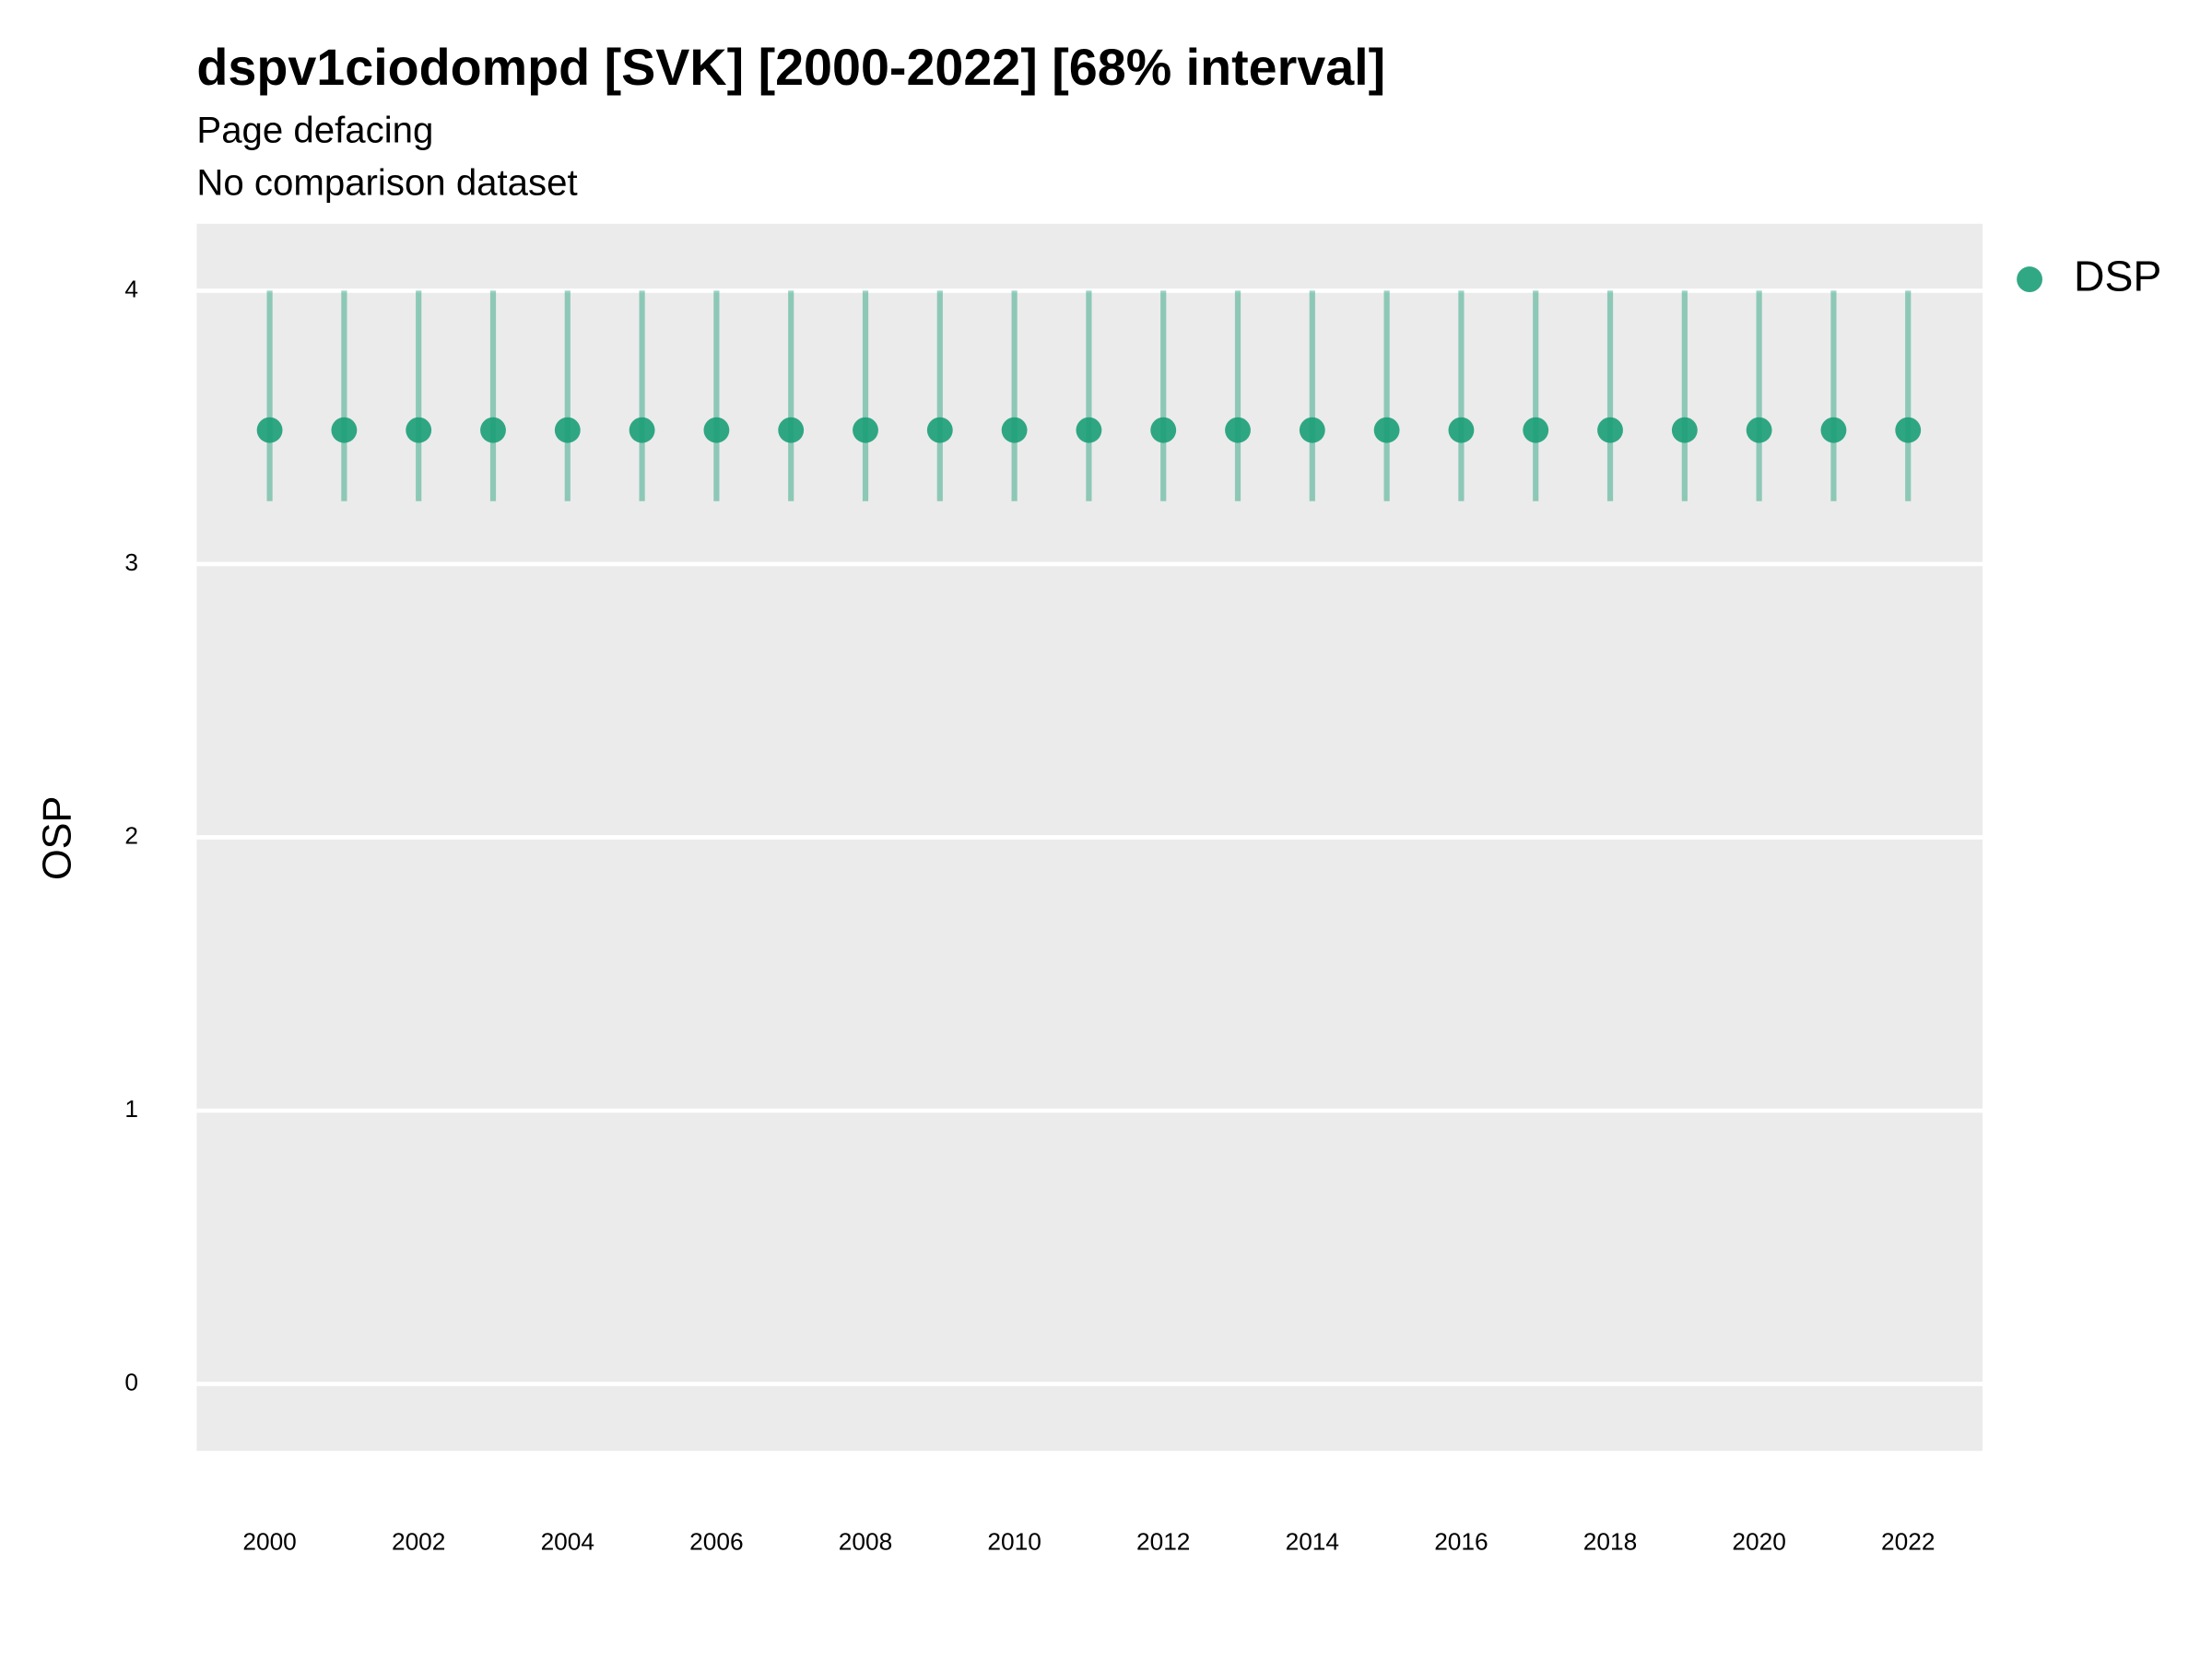 The height and width of the screenshot is (1659, 2212). What do you see at coordinates (1014, 1542) in the screenshot?
I see `x-tick-label: 2010` at bounding box center [1014, 1542].